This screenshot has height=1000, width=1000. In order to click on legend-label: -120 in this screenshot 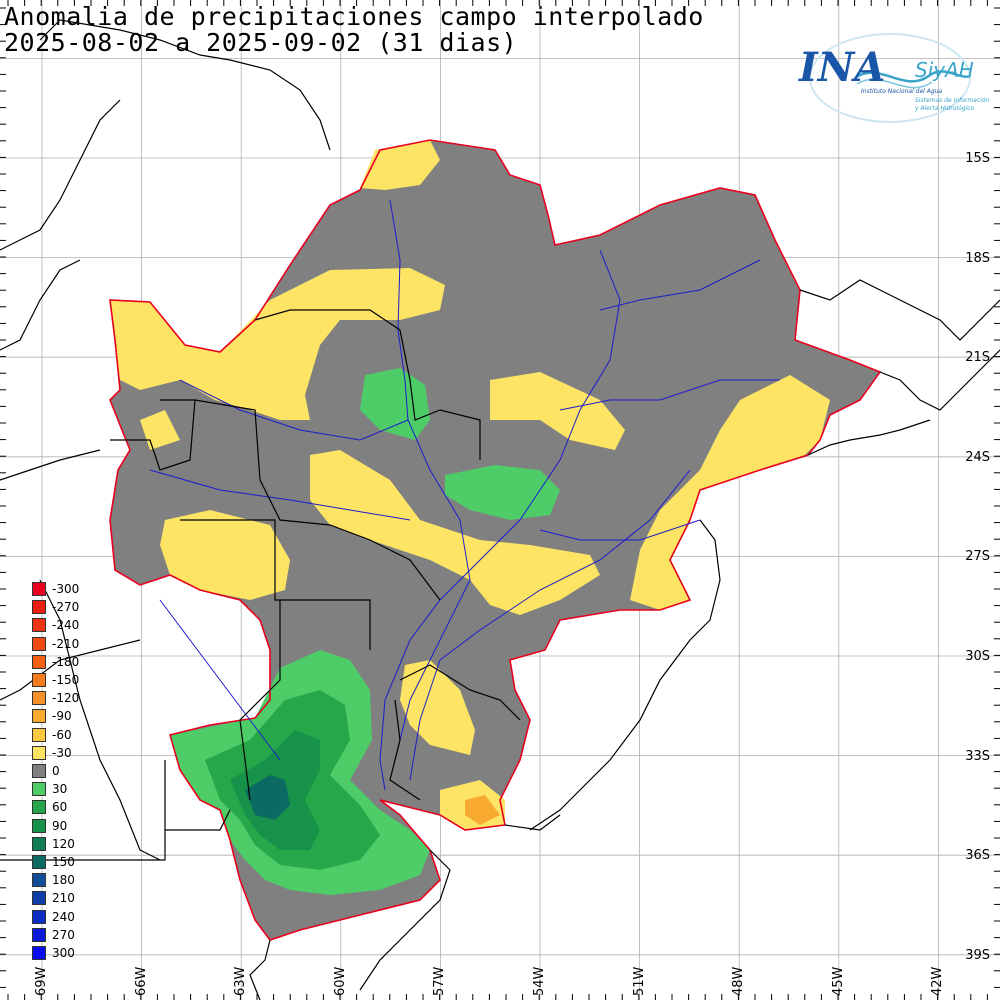, I will do `click(66, 698)`.